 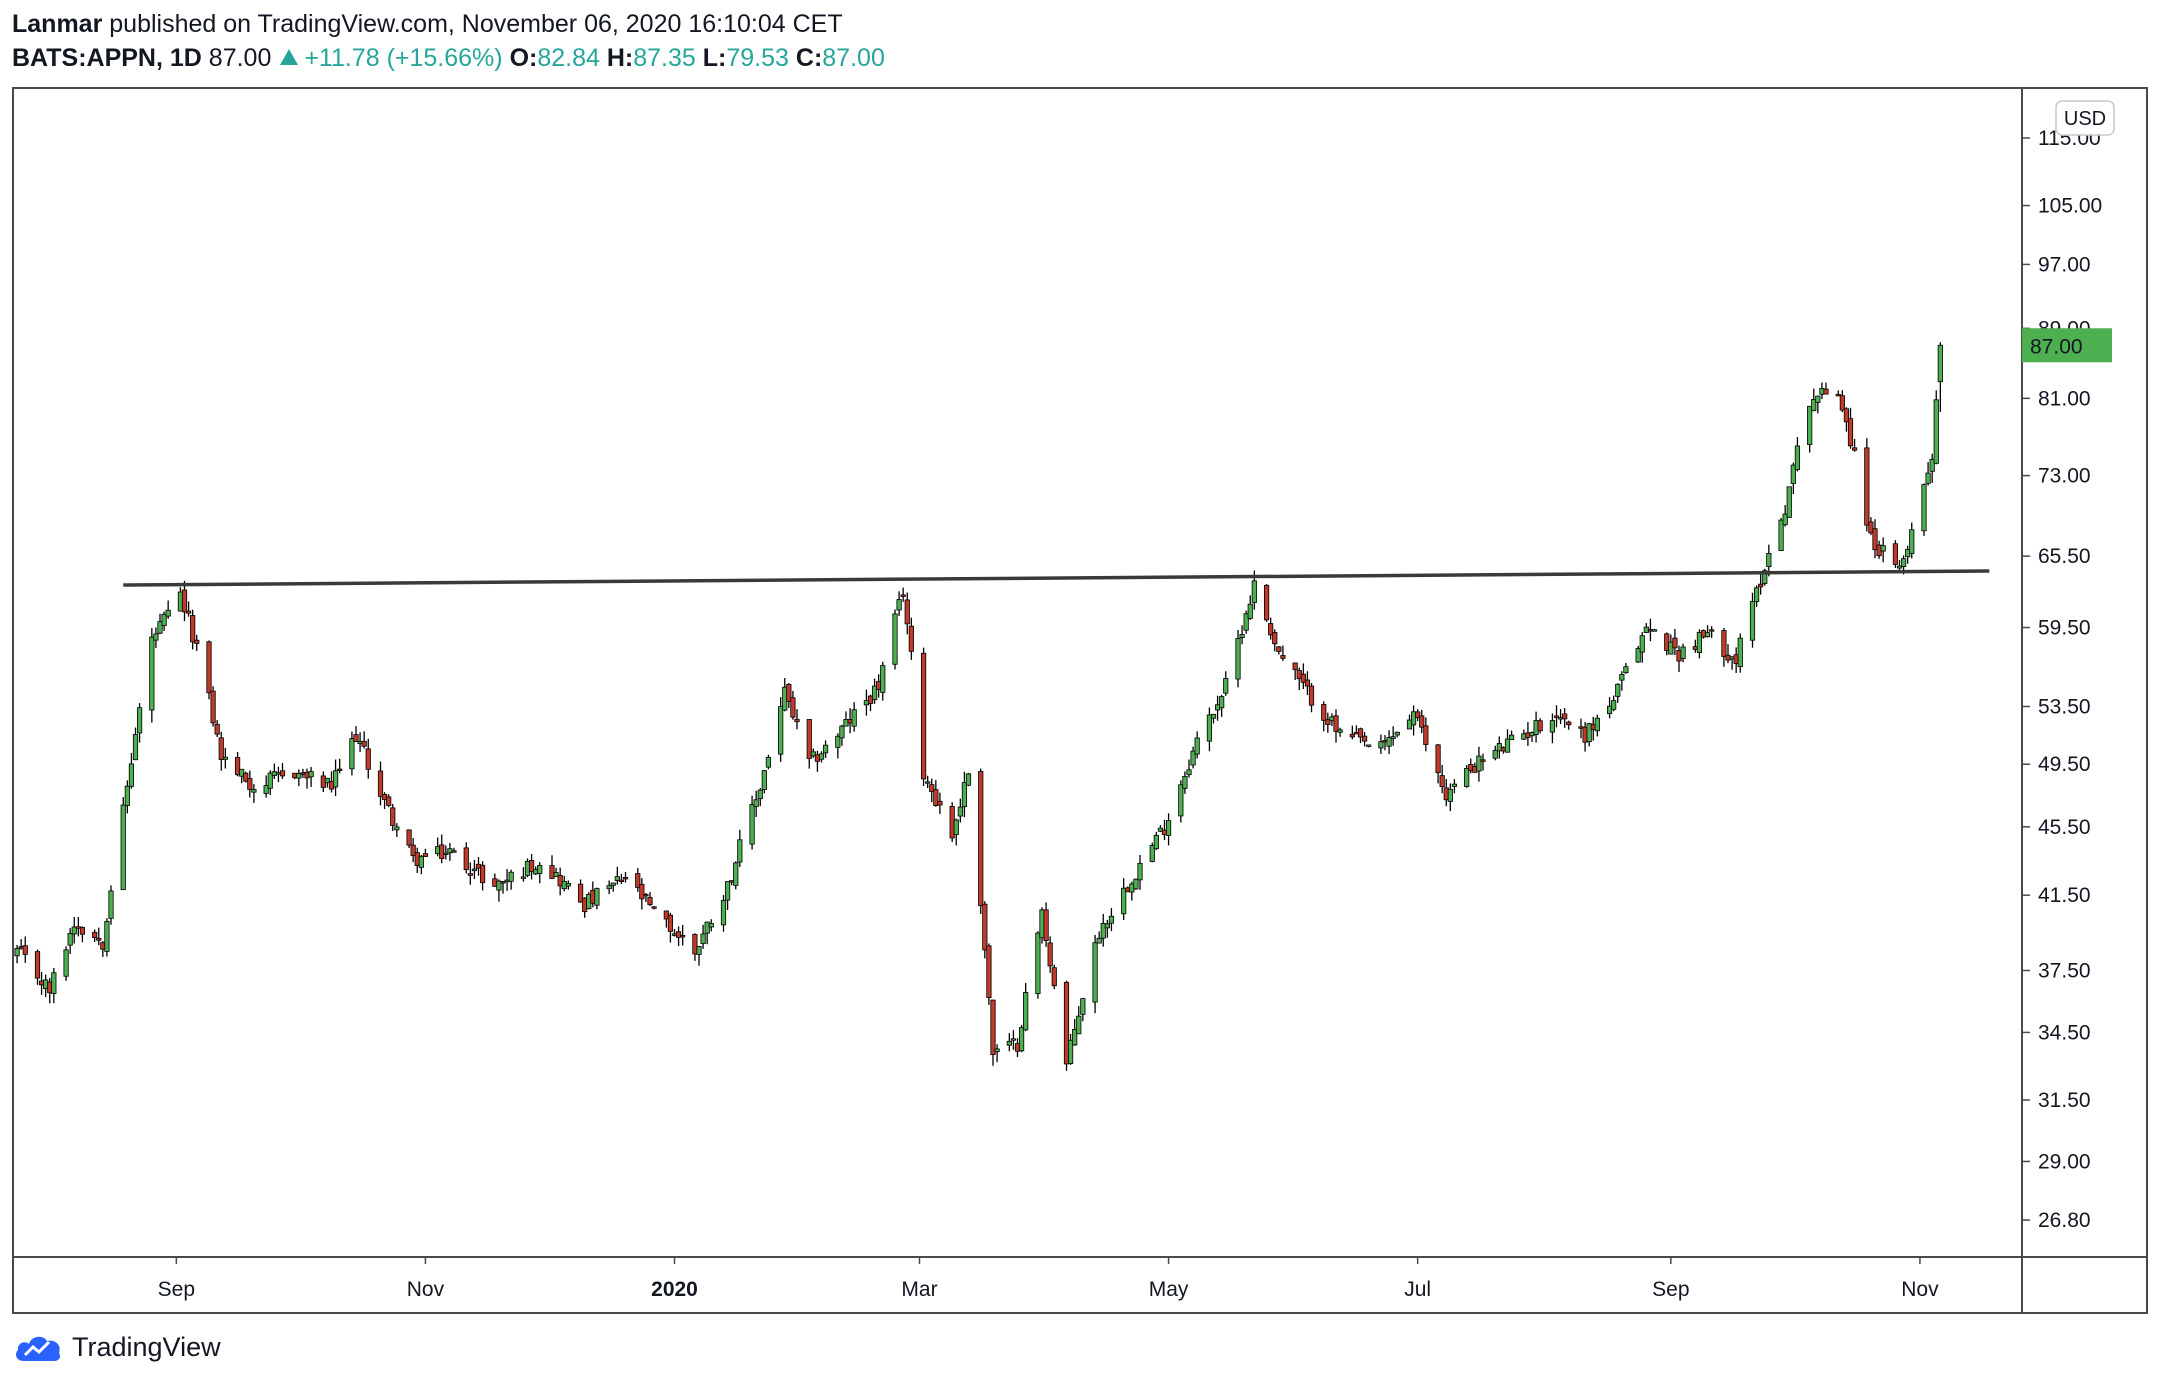 What do you see at coordinates (116, 1347) in the screenshot?
I see `tradingview-footer: TradingView` at bounding box center [116, 1347].